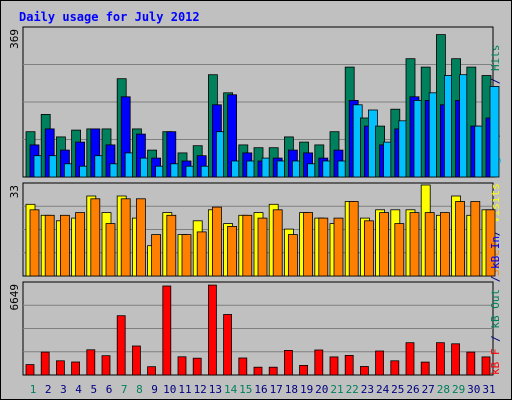  What do you see at coordinates (139, 389) in the screenshot?
I see `x-tick-label-day-8: 8` at bounding box center [139, 389].